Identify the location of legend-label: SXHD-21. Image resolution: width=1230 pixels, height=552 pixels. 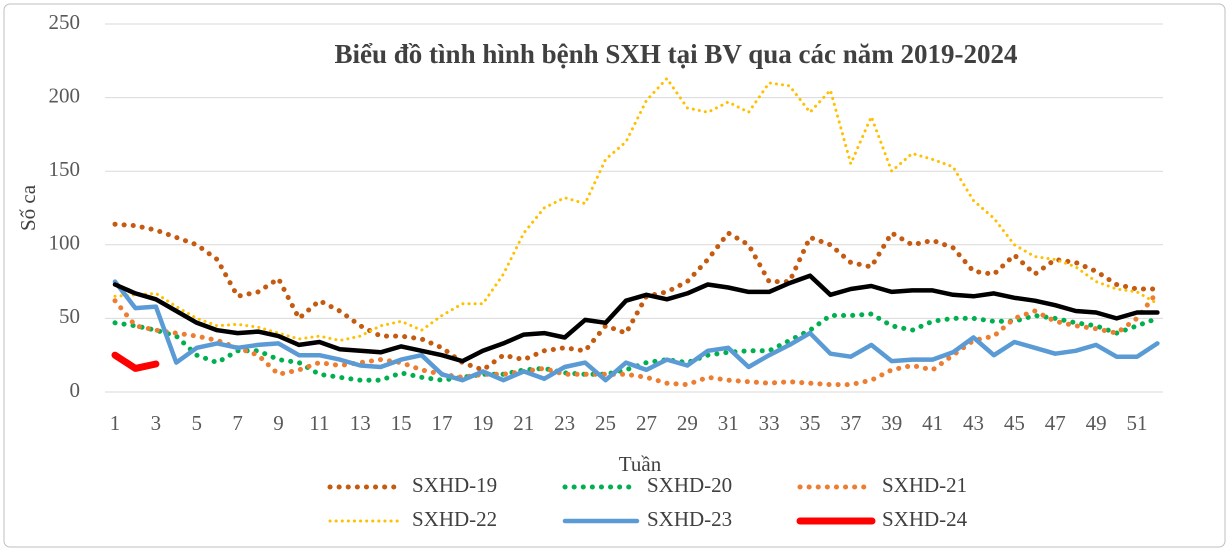
(924, 485).